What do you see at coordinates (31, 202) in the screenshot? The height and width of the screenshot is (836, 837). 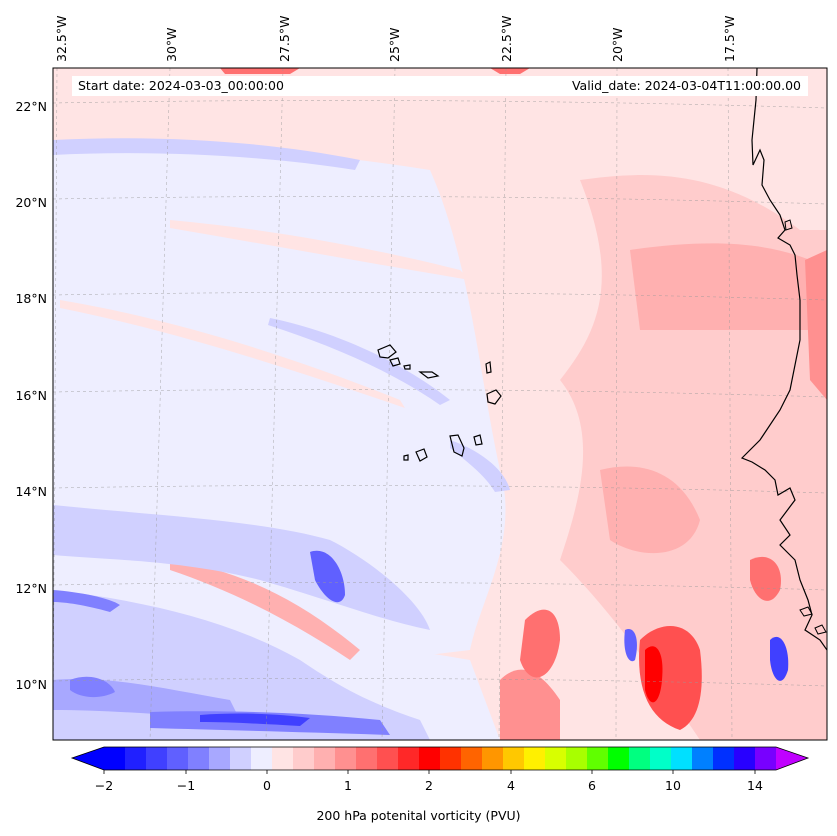 I see `lat-label-20n: 20°N` at bounding box center [31, 202].